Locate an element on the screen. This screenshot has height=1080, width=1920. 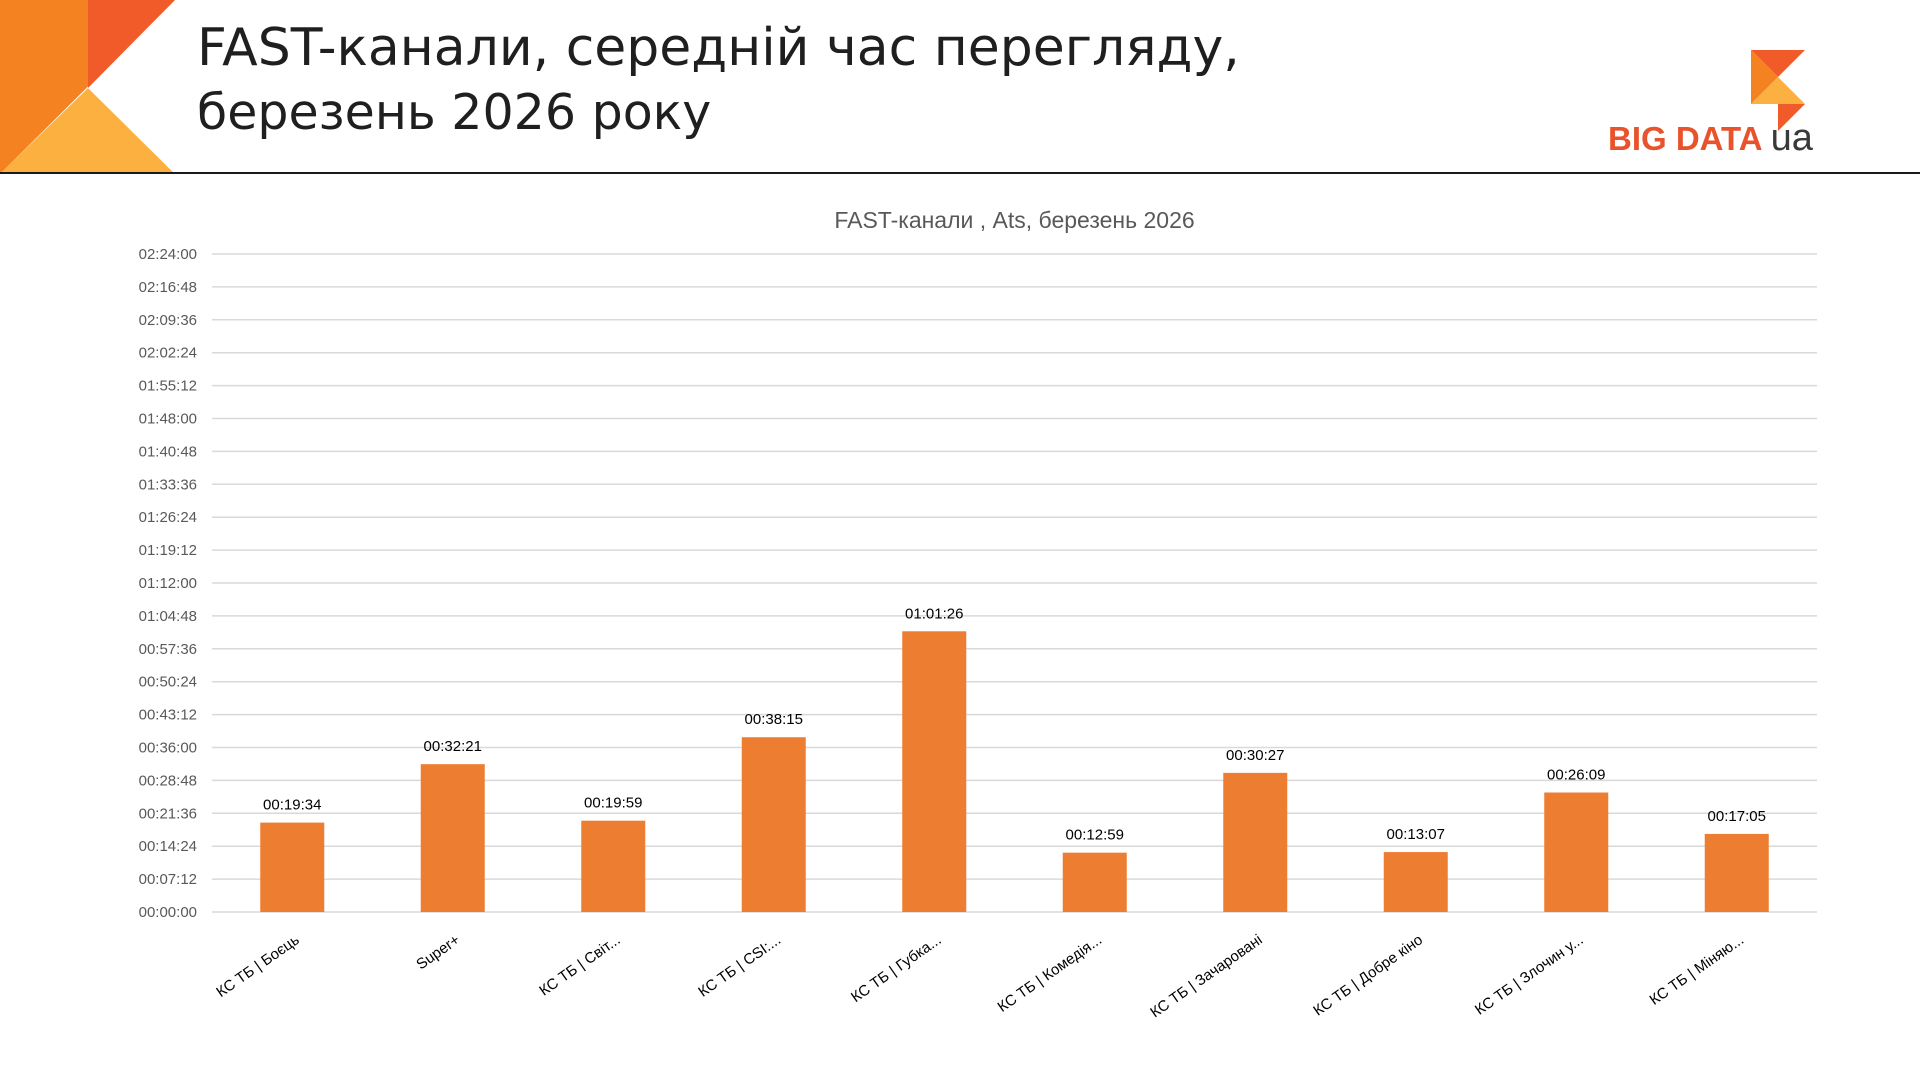
y-tick-label: 00:07:12 is located at coordinates (168, 879).